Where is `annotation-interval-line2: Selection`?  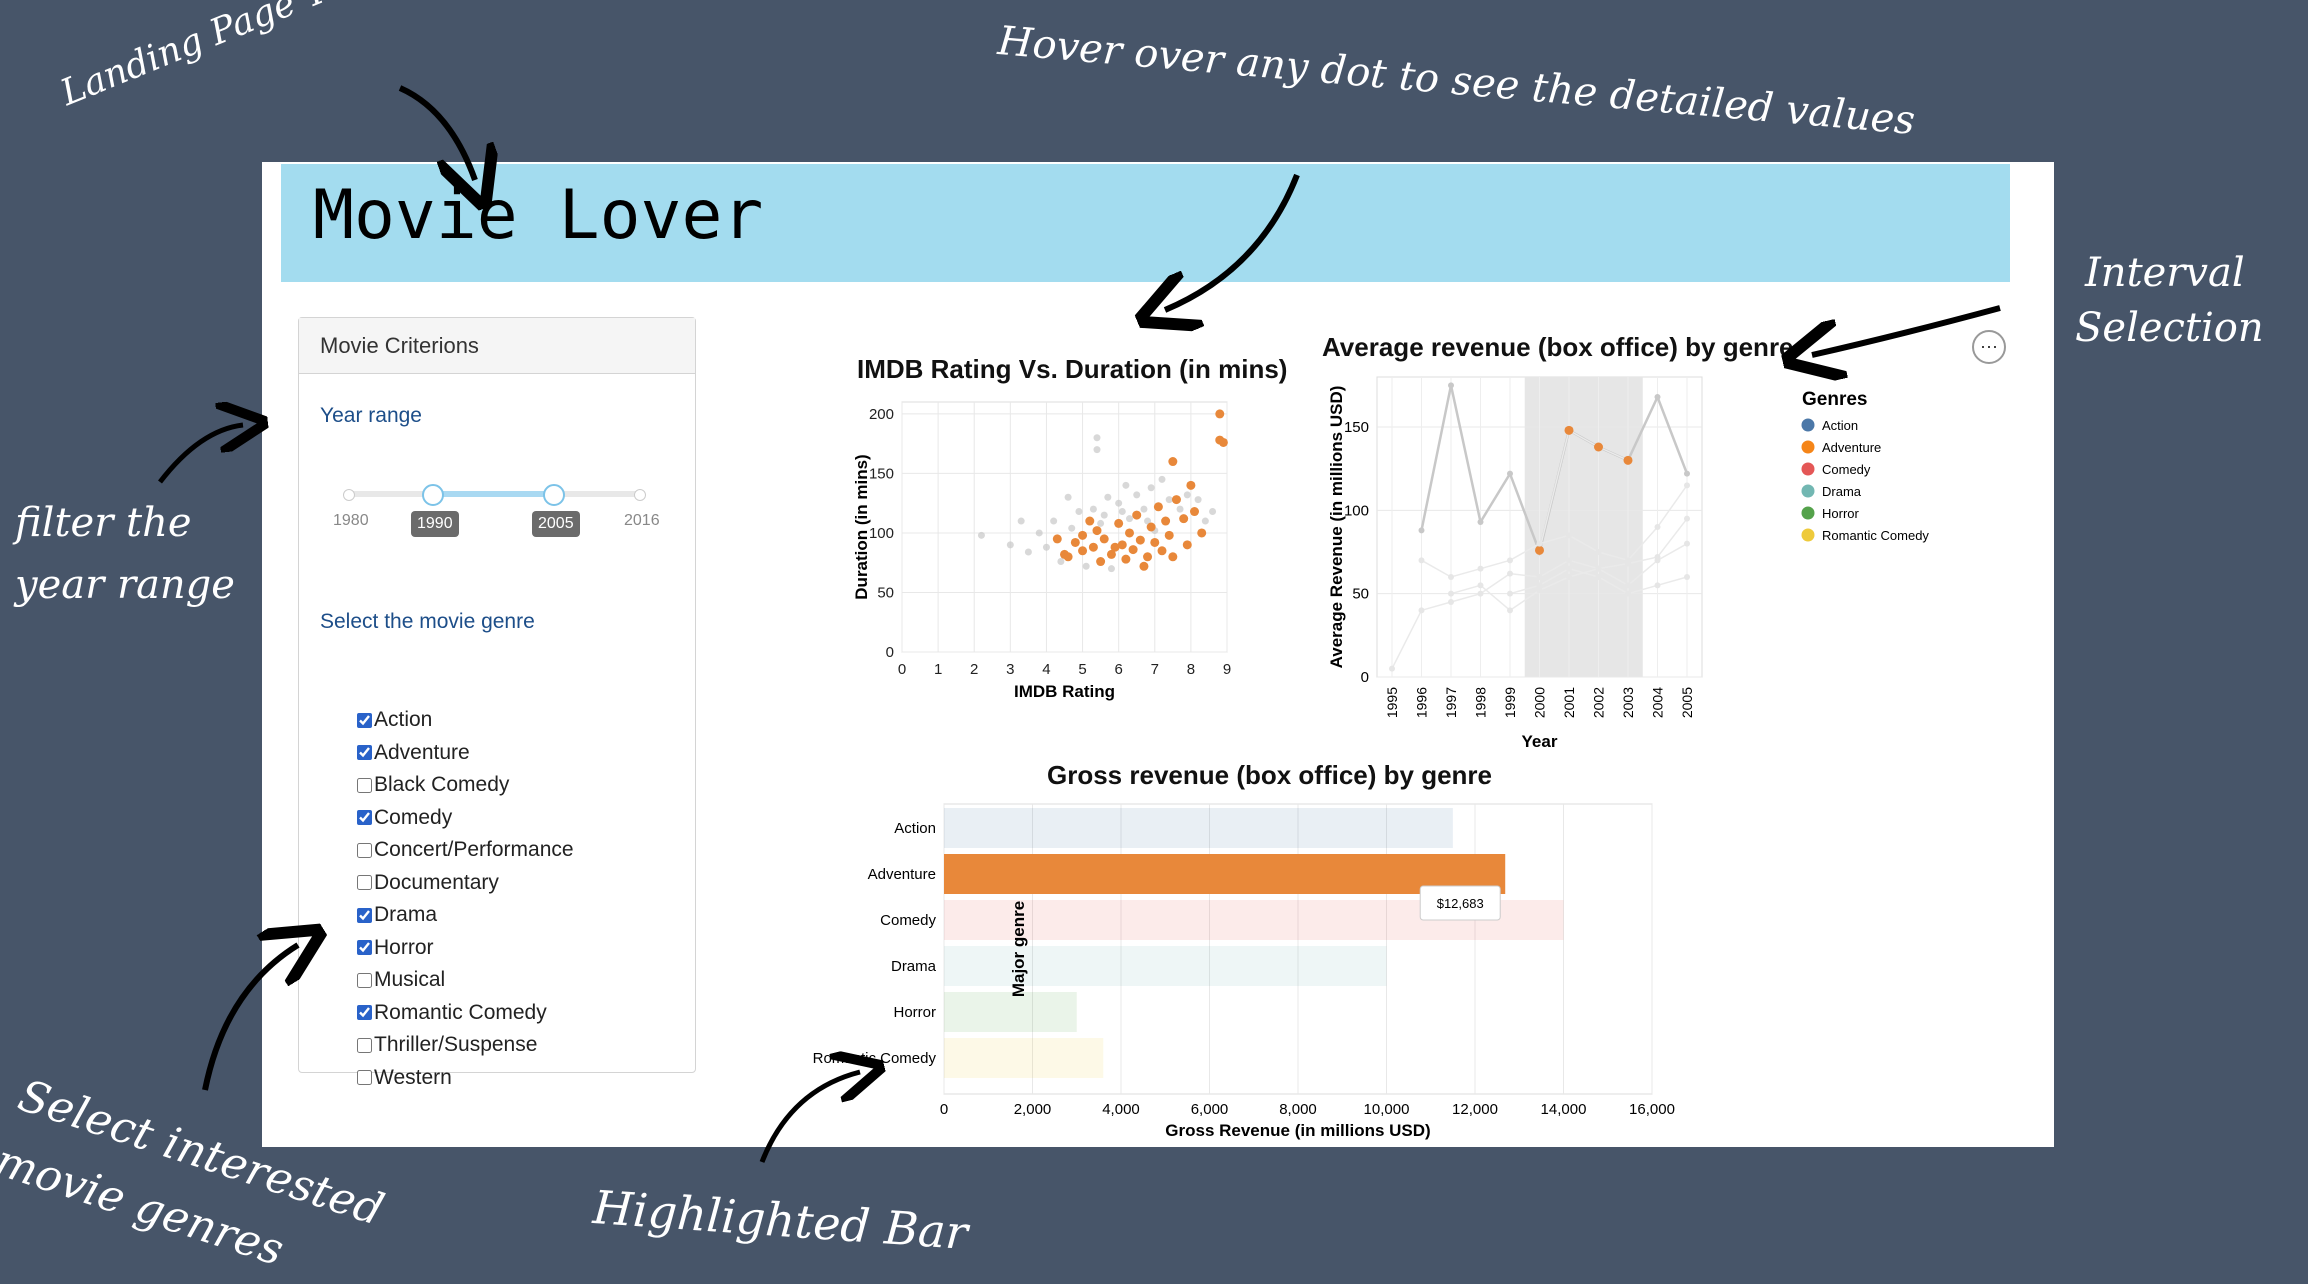
annotation-interval-line2: Selection is located at coordinates (2169, 328).